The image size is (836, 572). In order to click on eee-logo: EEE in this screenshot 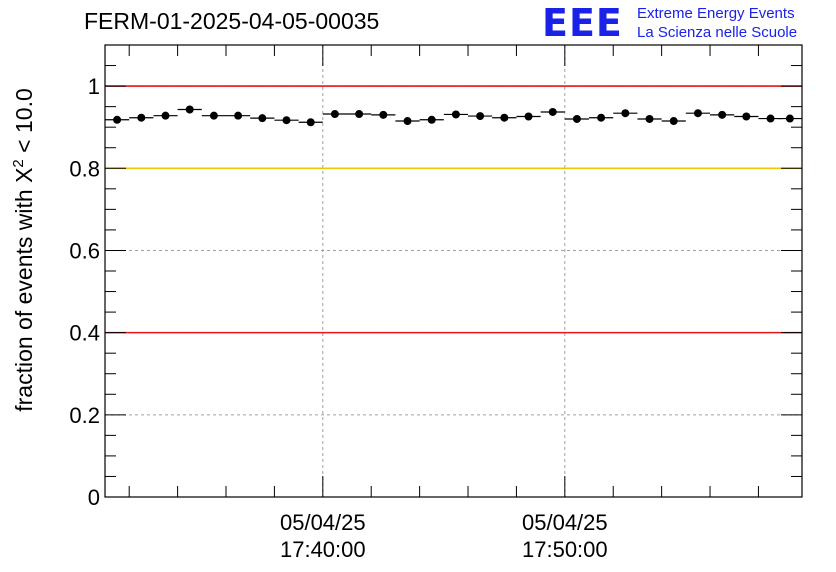, I will do `click(582, 23)`.